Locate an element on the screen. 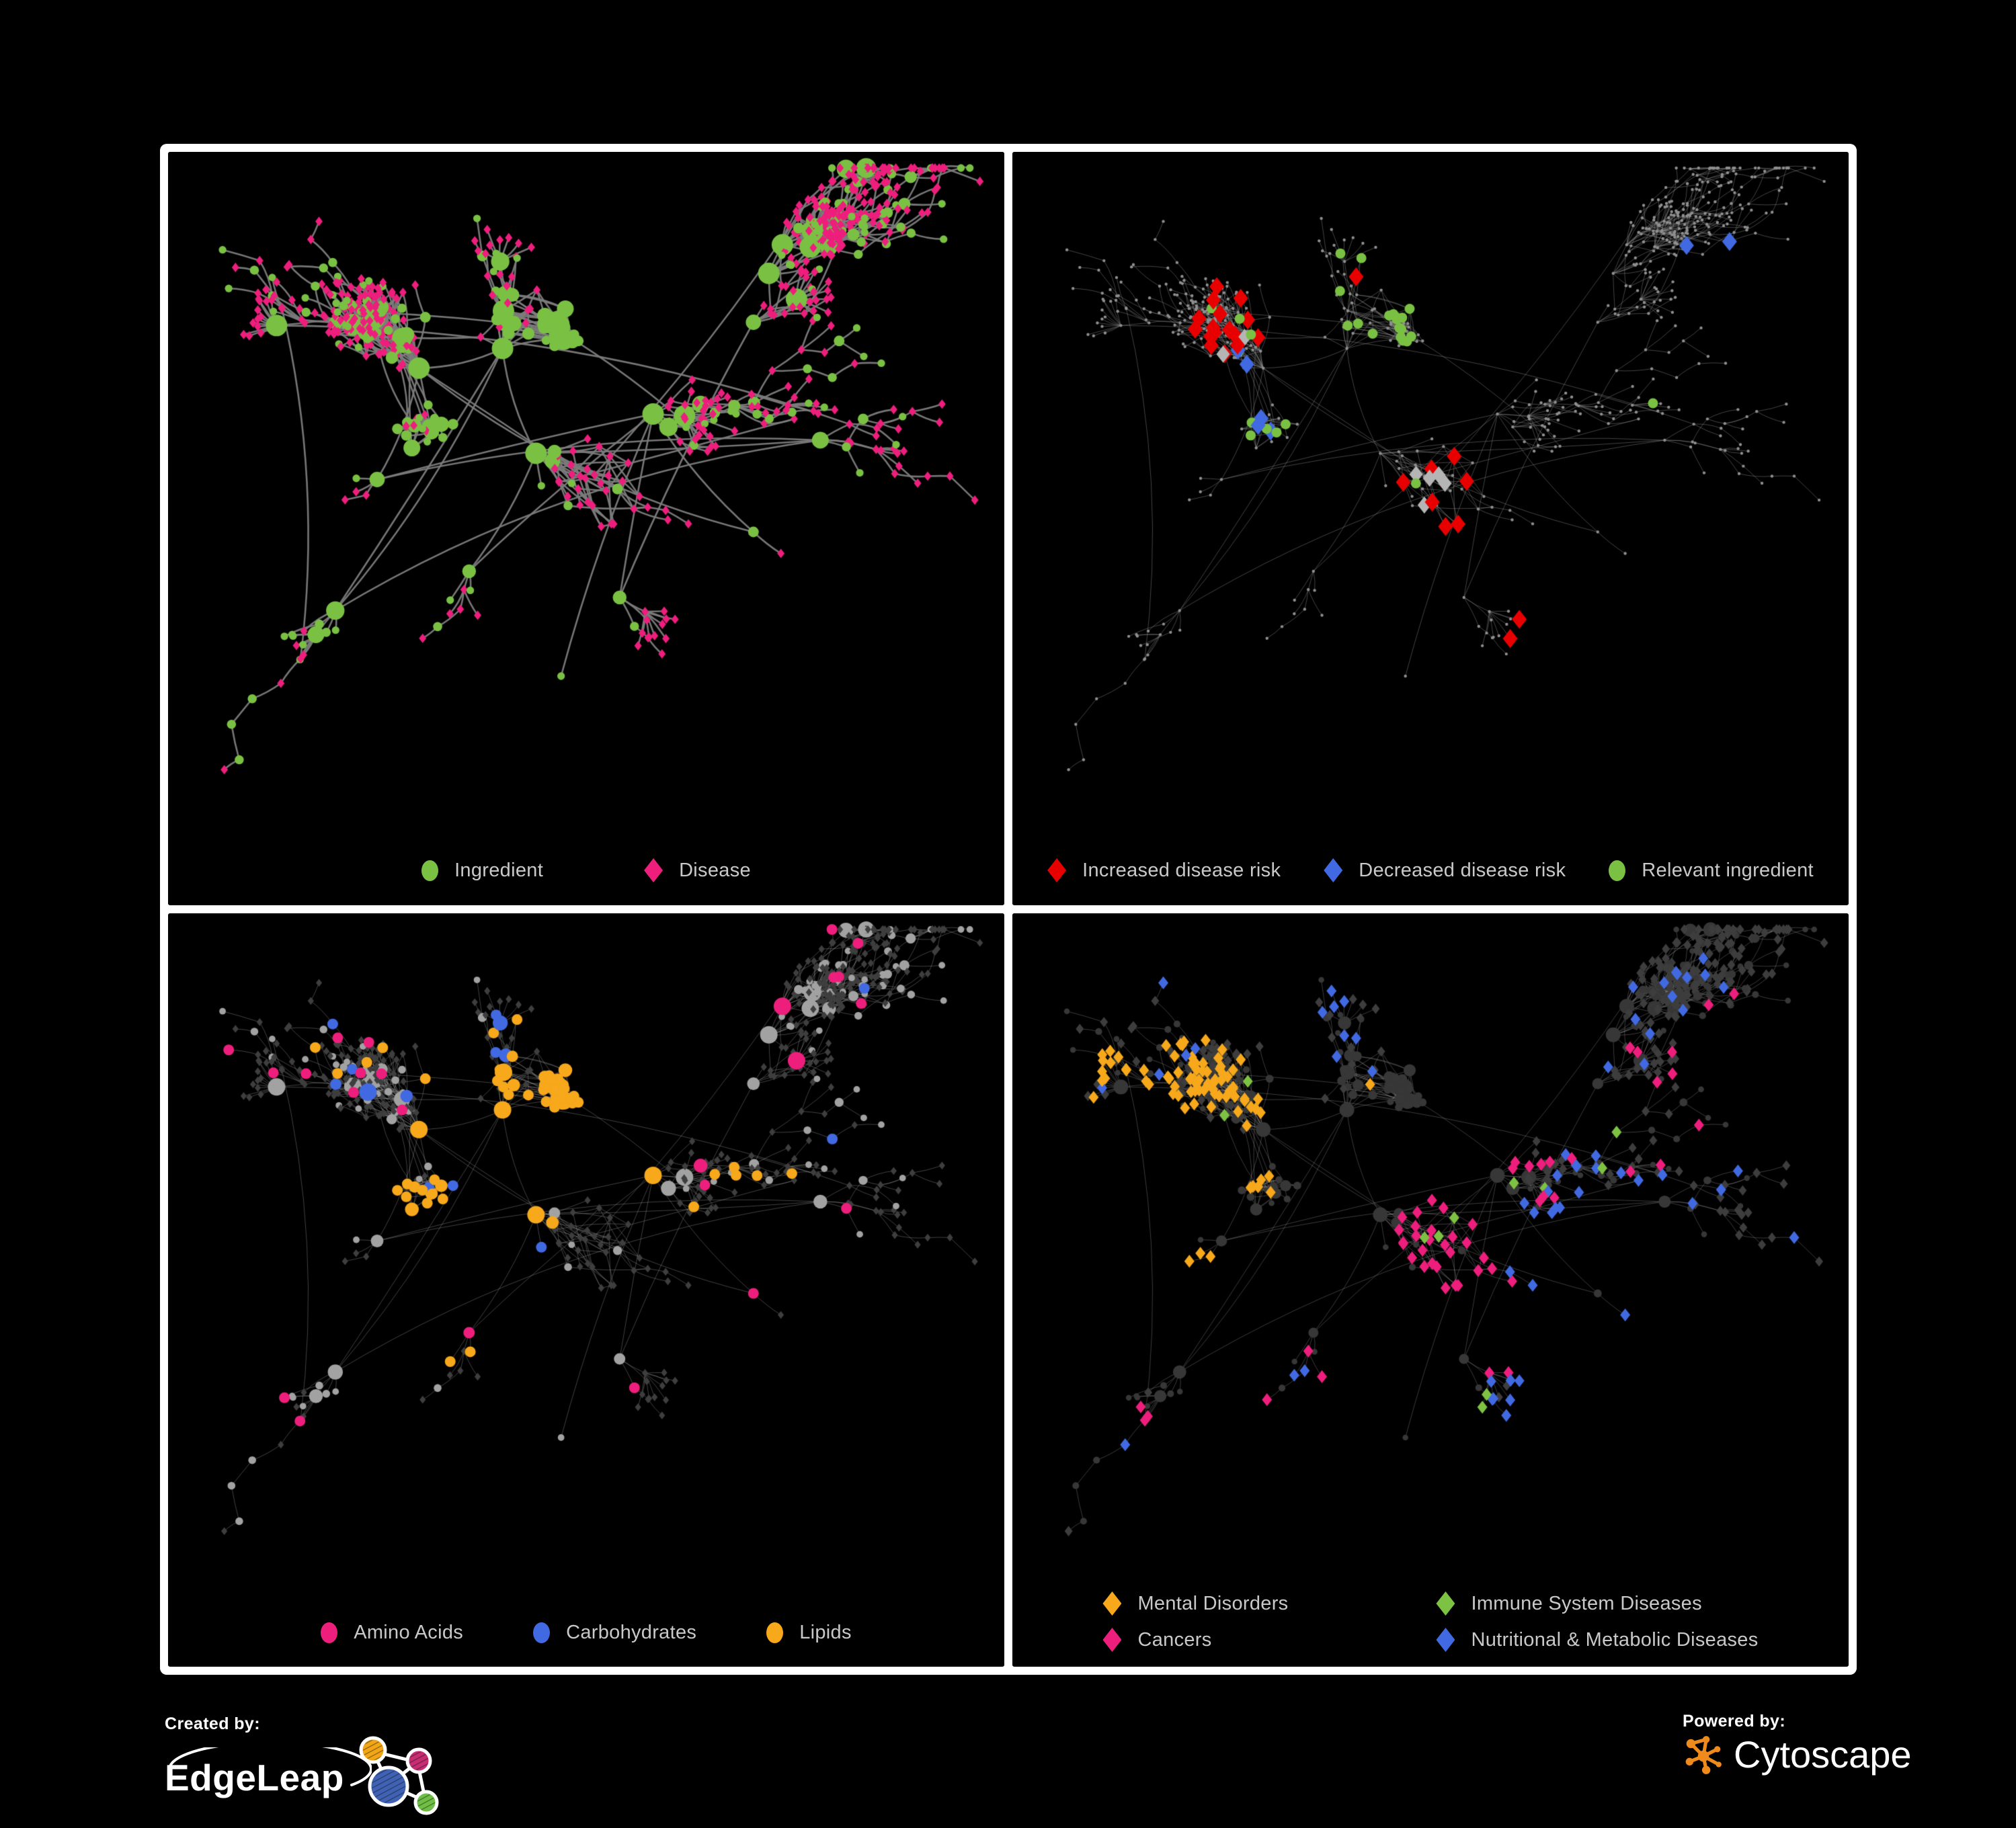  legend-item-relevant-ingredient: Relevant ingredient is located at coordinates (1711, 871).